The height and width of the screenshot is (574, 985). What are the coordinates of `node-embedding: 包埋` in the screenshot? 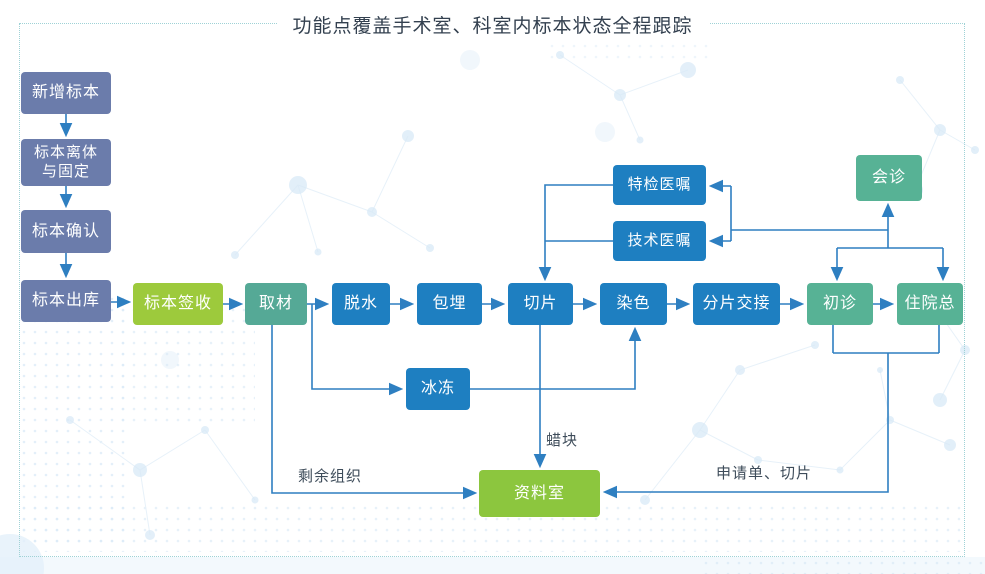 It's located at (449, 304).